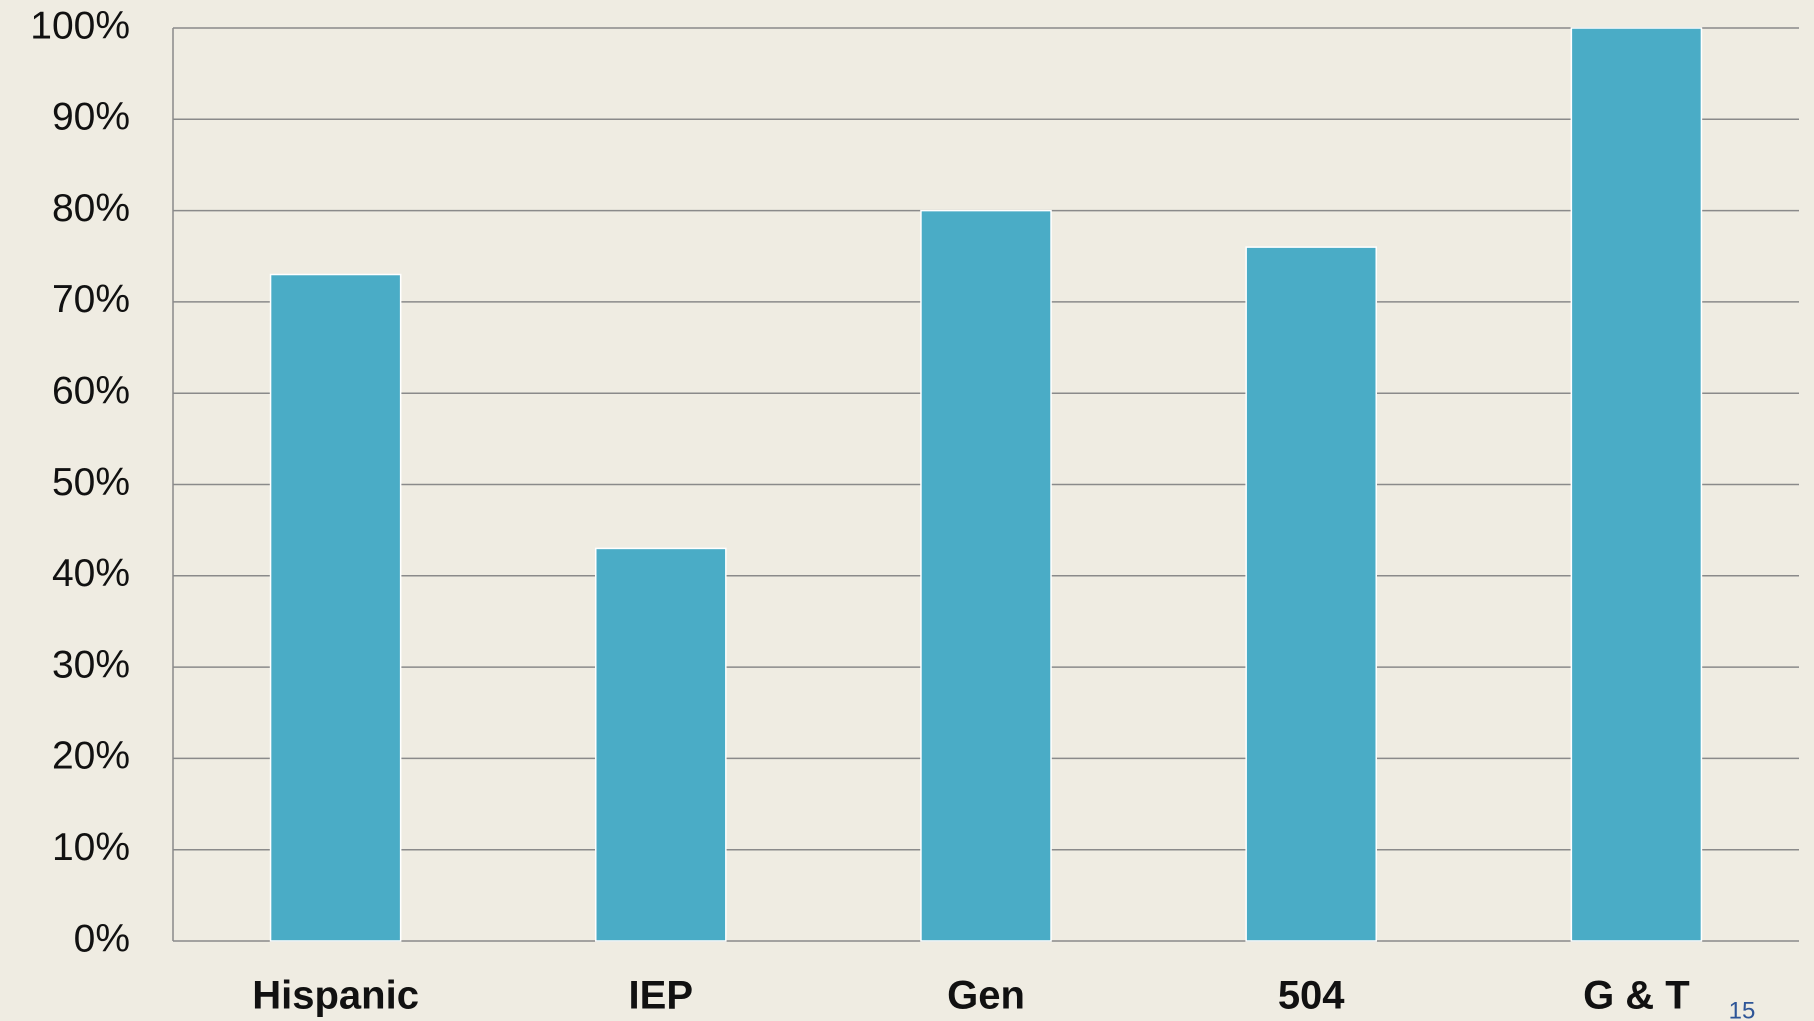 The image size is (1814, 1021). I want to click on x-tick-label: Gen, so click(986, 996).